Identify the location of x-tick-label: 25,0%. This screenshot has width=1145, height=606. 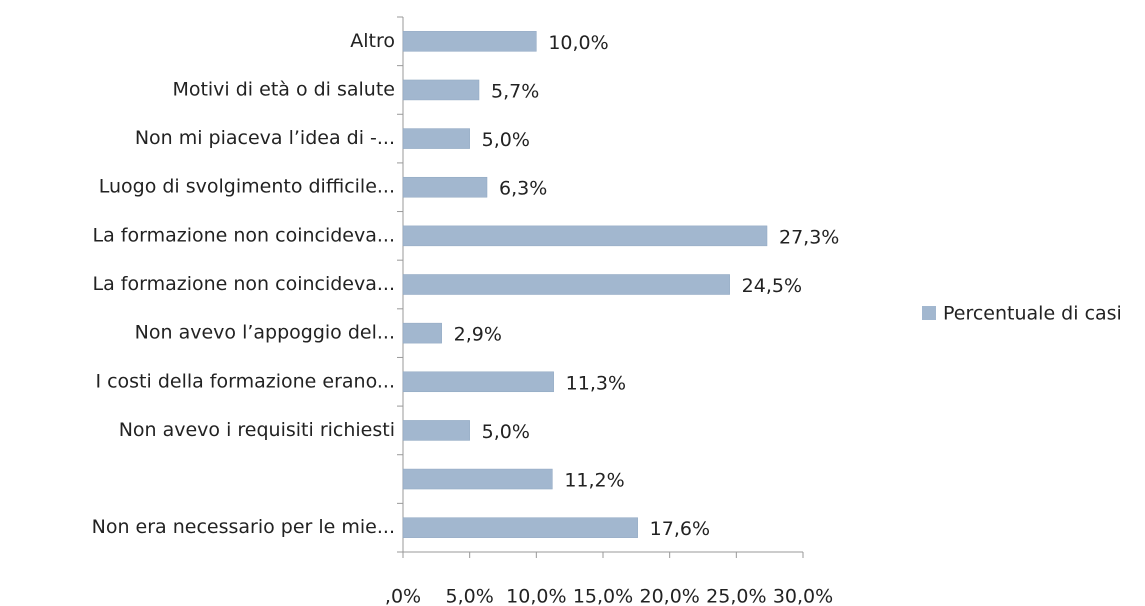
(736, 596).